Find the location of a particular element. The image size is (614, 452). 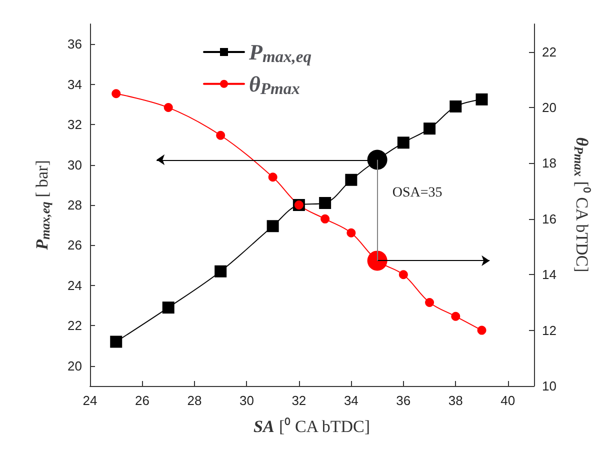

y-tick-label: 20 is located at coordinates (75, 366).